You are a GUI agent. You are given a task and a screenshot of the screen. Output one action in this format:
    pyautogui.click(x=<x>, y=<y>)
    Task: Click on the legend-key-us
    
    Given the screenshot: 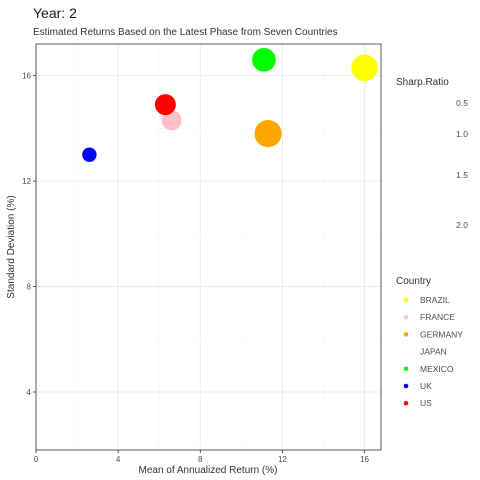 What is the action you would take?
    pyautogui.click(x=406, y=403)
    